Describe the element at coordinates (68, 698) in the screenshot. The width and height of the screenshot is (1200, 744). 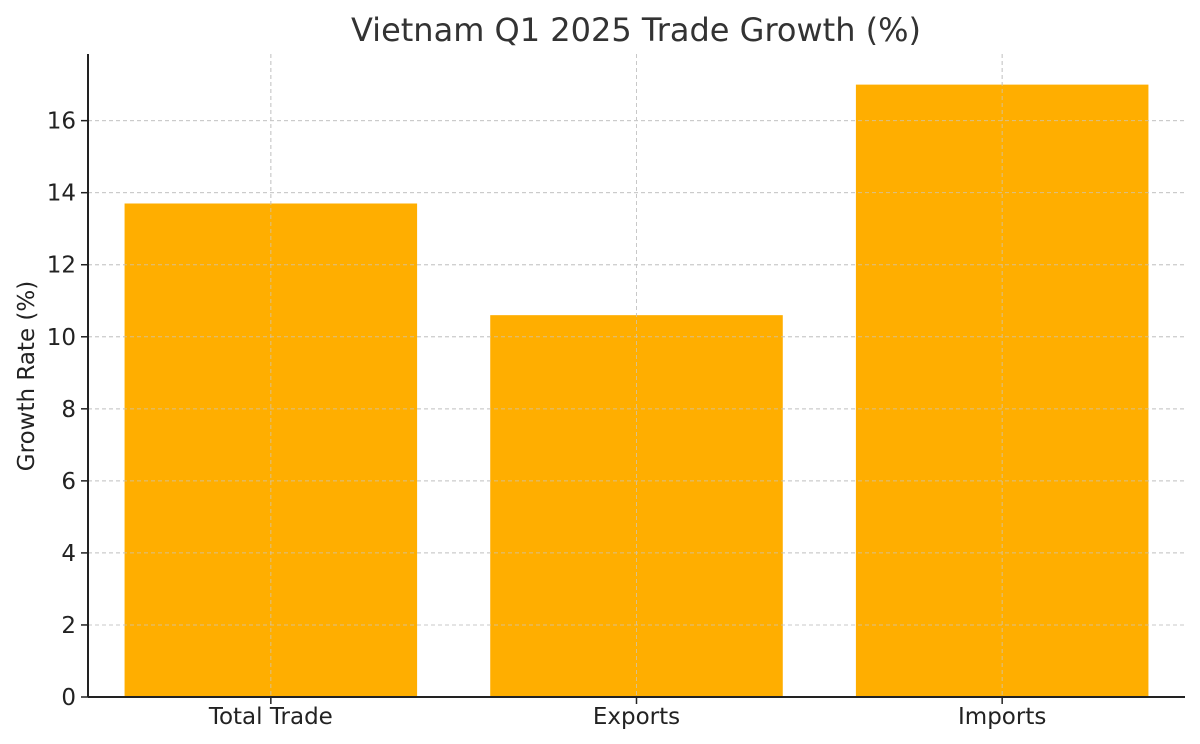
I see `y-tick-label: 0` at that location.